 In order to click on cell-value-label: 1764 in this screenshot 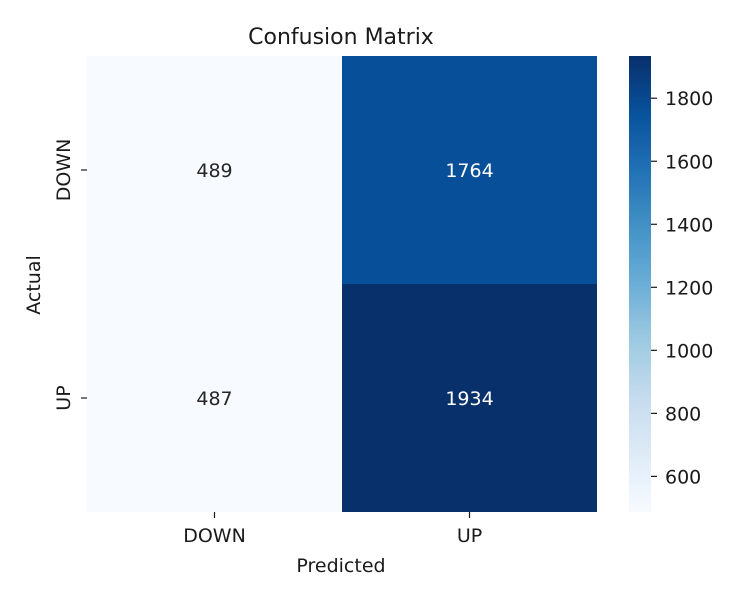, I will do `click(469, 171)`.